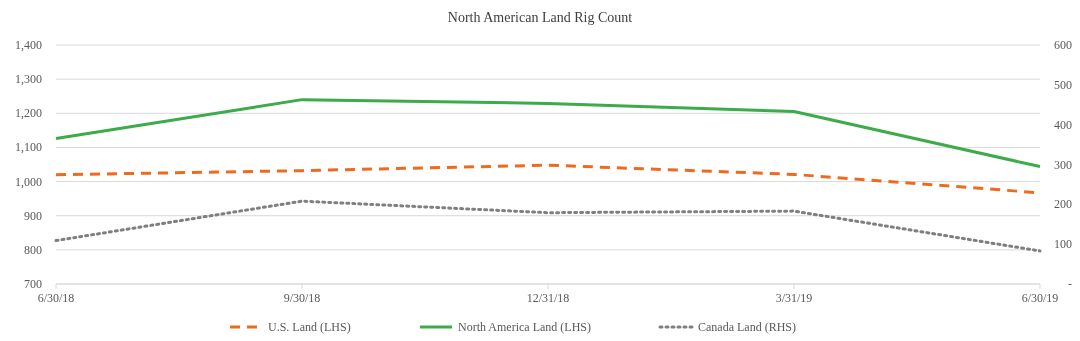  What do you see at coordinates (1063, 244) in the screenshot?
I see `y2-tick-label: 100` at bounding box center [1063, 244].